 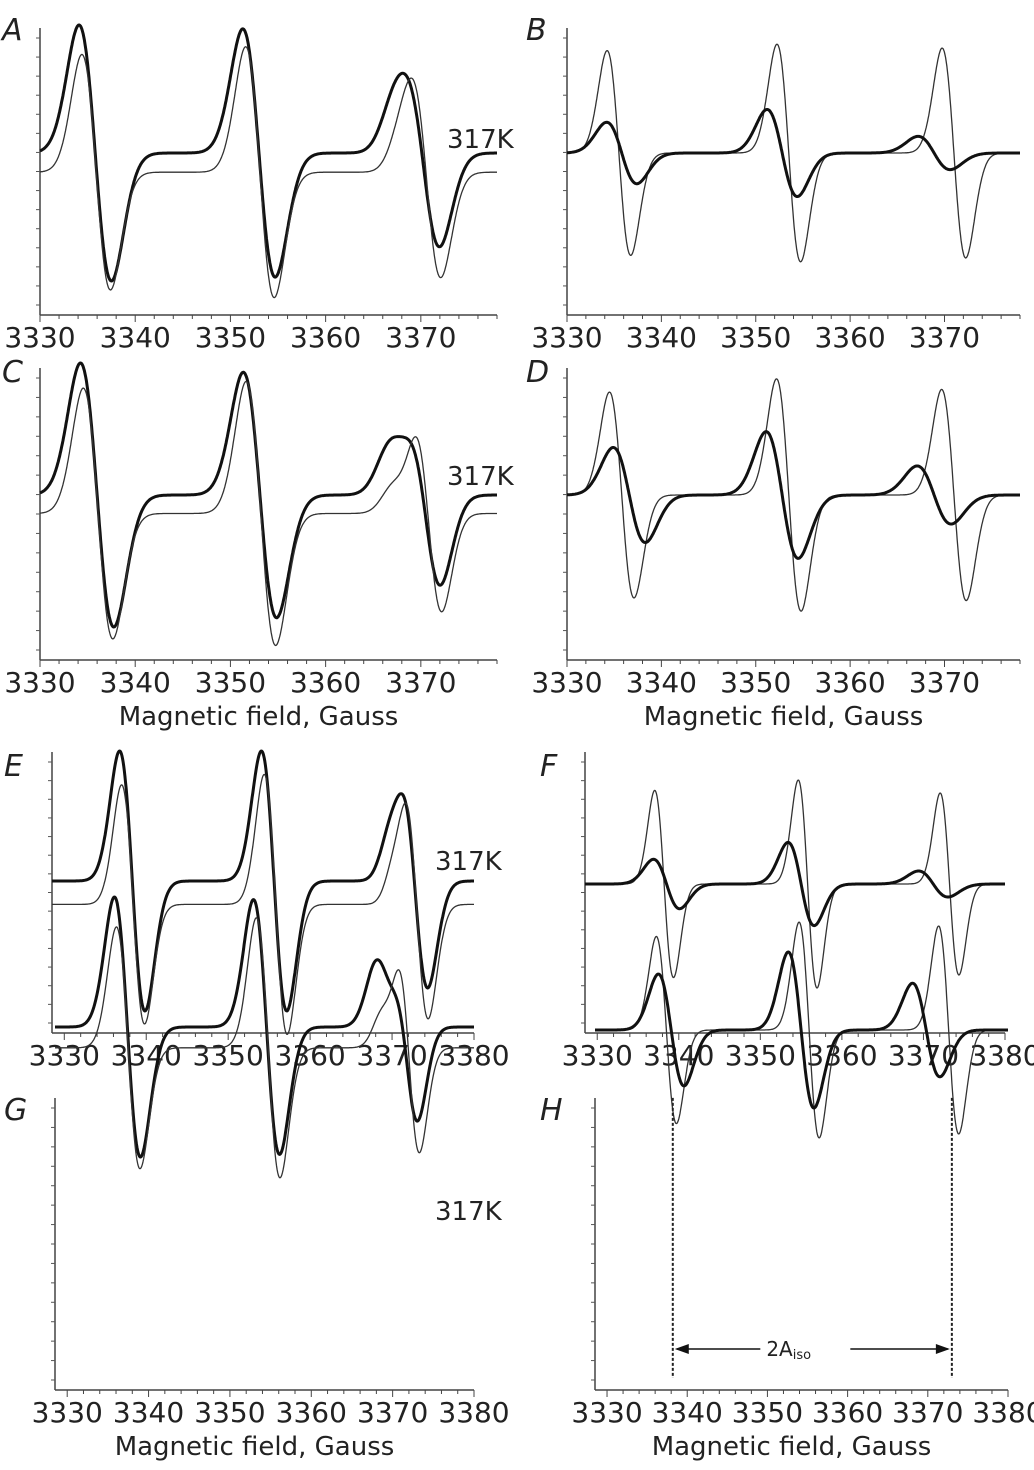 I want to click on aiso-label: 2Aiso, so click(x=788, y=1350).